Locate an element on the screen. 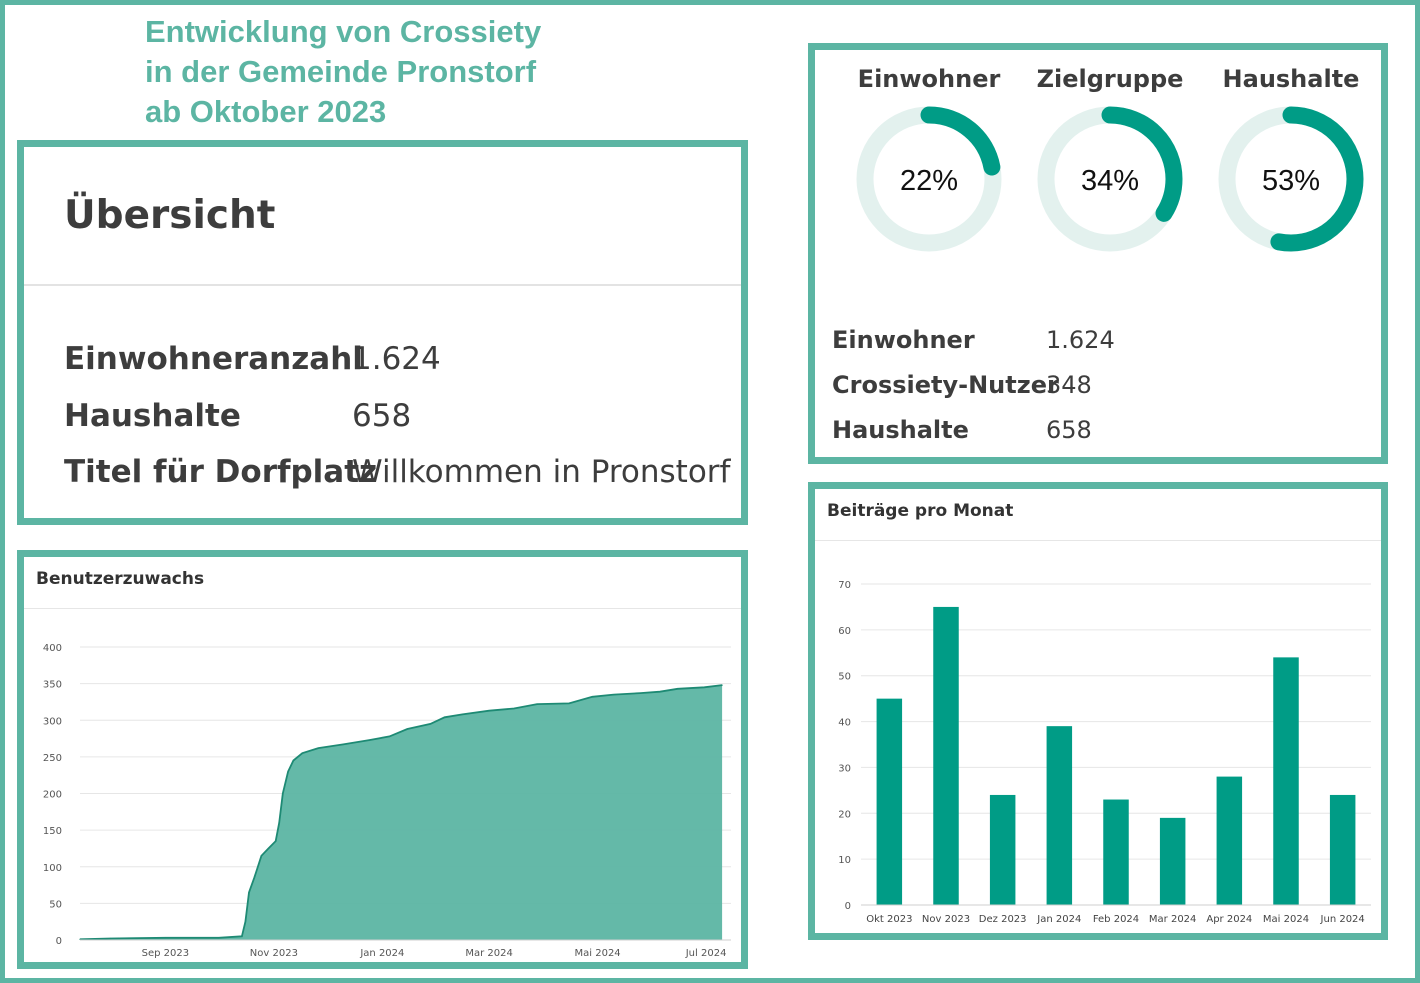 This screenshot has width=1420, height=983. ring-percent: 53% is located at coordinates (1291, 181).